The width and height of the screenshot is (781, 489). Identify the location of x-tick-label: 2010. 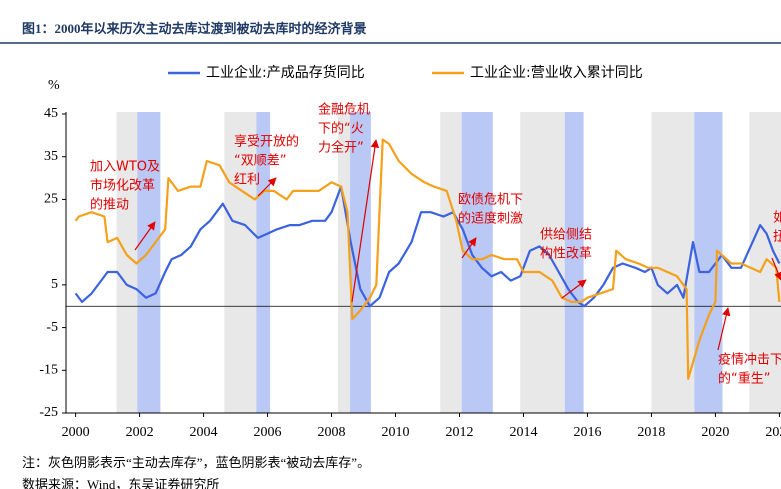
(396, 432).